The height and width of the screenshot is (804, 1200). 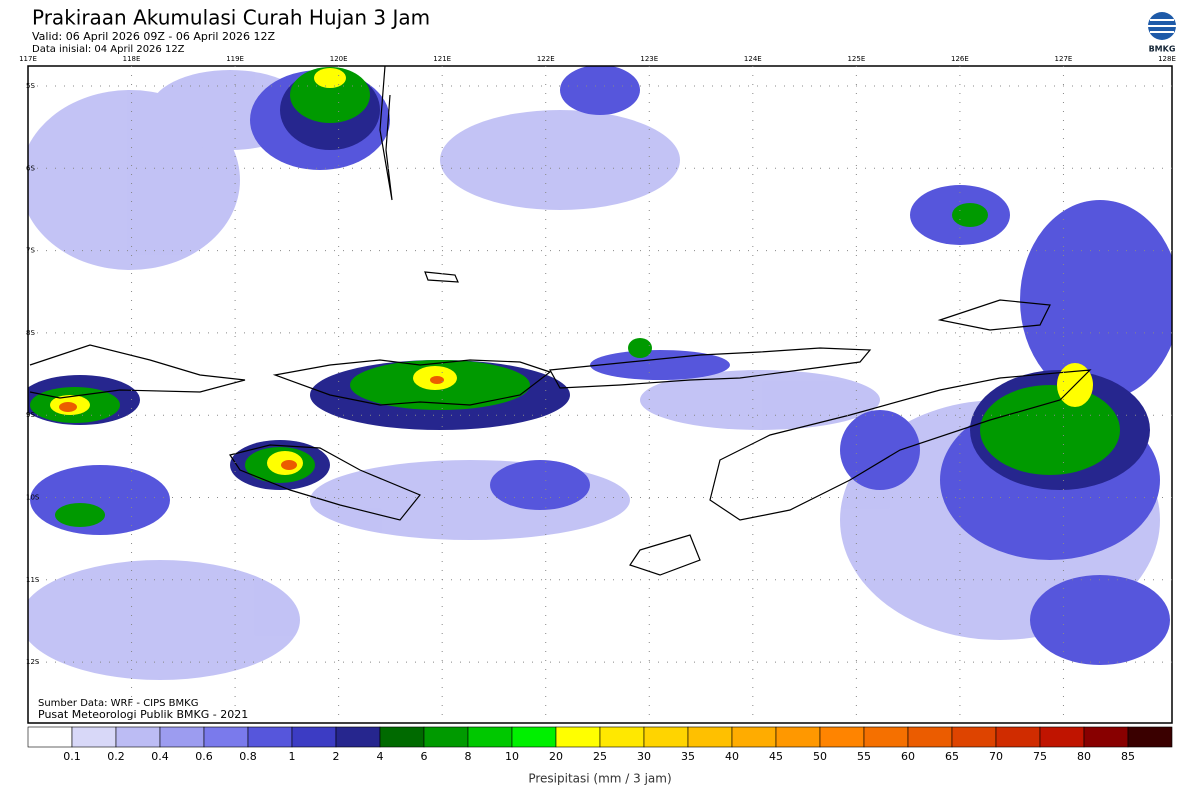 What do you see at coordinates (688, 756) in the screenshot?
I see `legend-label: 35` at bounding box center [688, 756].